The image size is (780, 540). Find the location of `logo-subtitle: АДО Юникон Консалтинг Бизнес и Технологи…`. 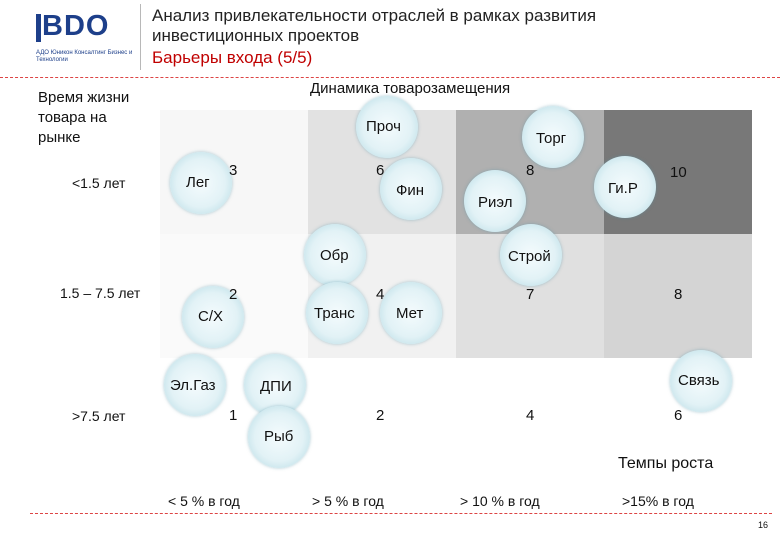

logo-subtitle: АДО Юникон Консалтинг Бизнес и Технологи… is located at coordinates (84, 56).